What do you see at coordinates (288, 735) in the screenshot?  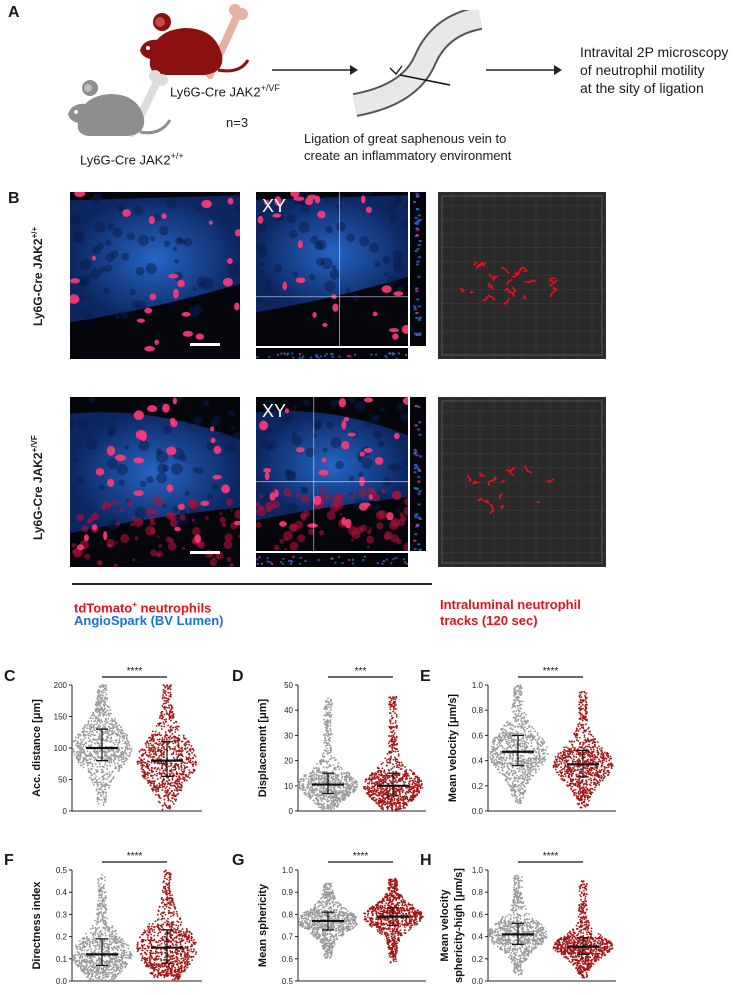 I see `y-tick-label: 30` at bounding box center [288, 735].